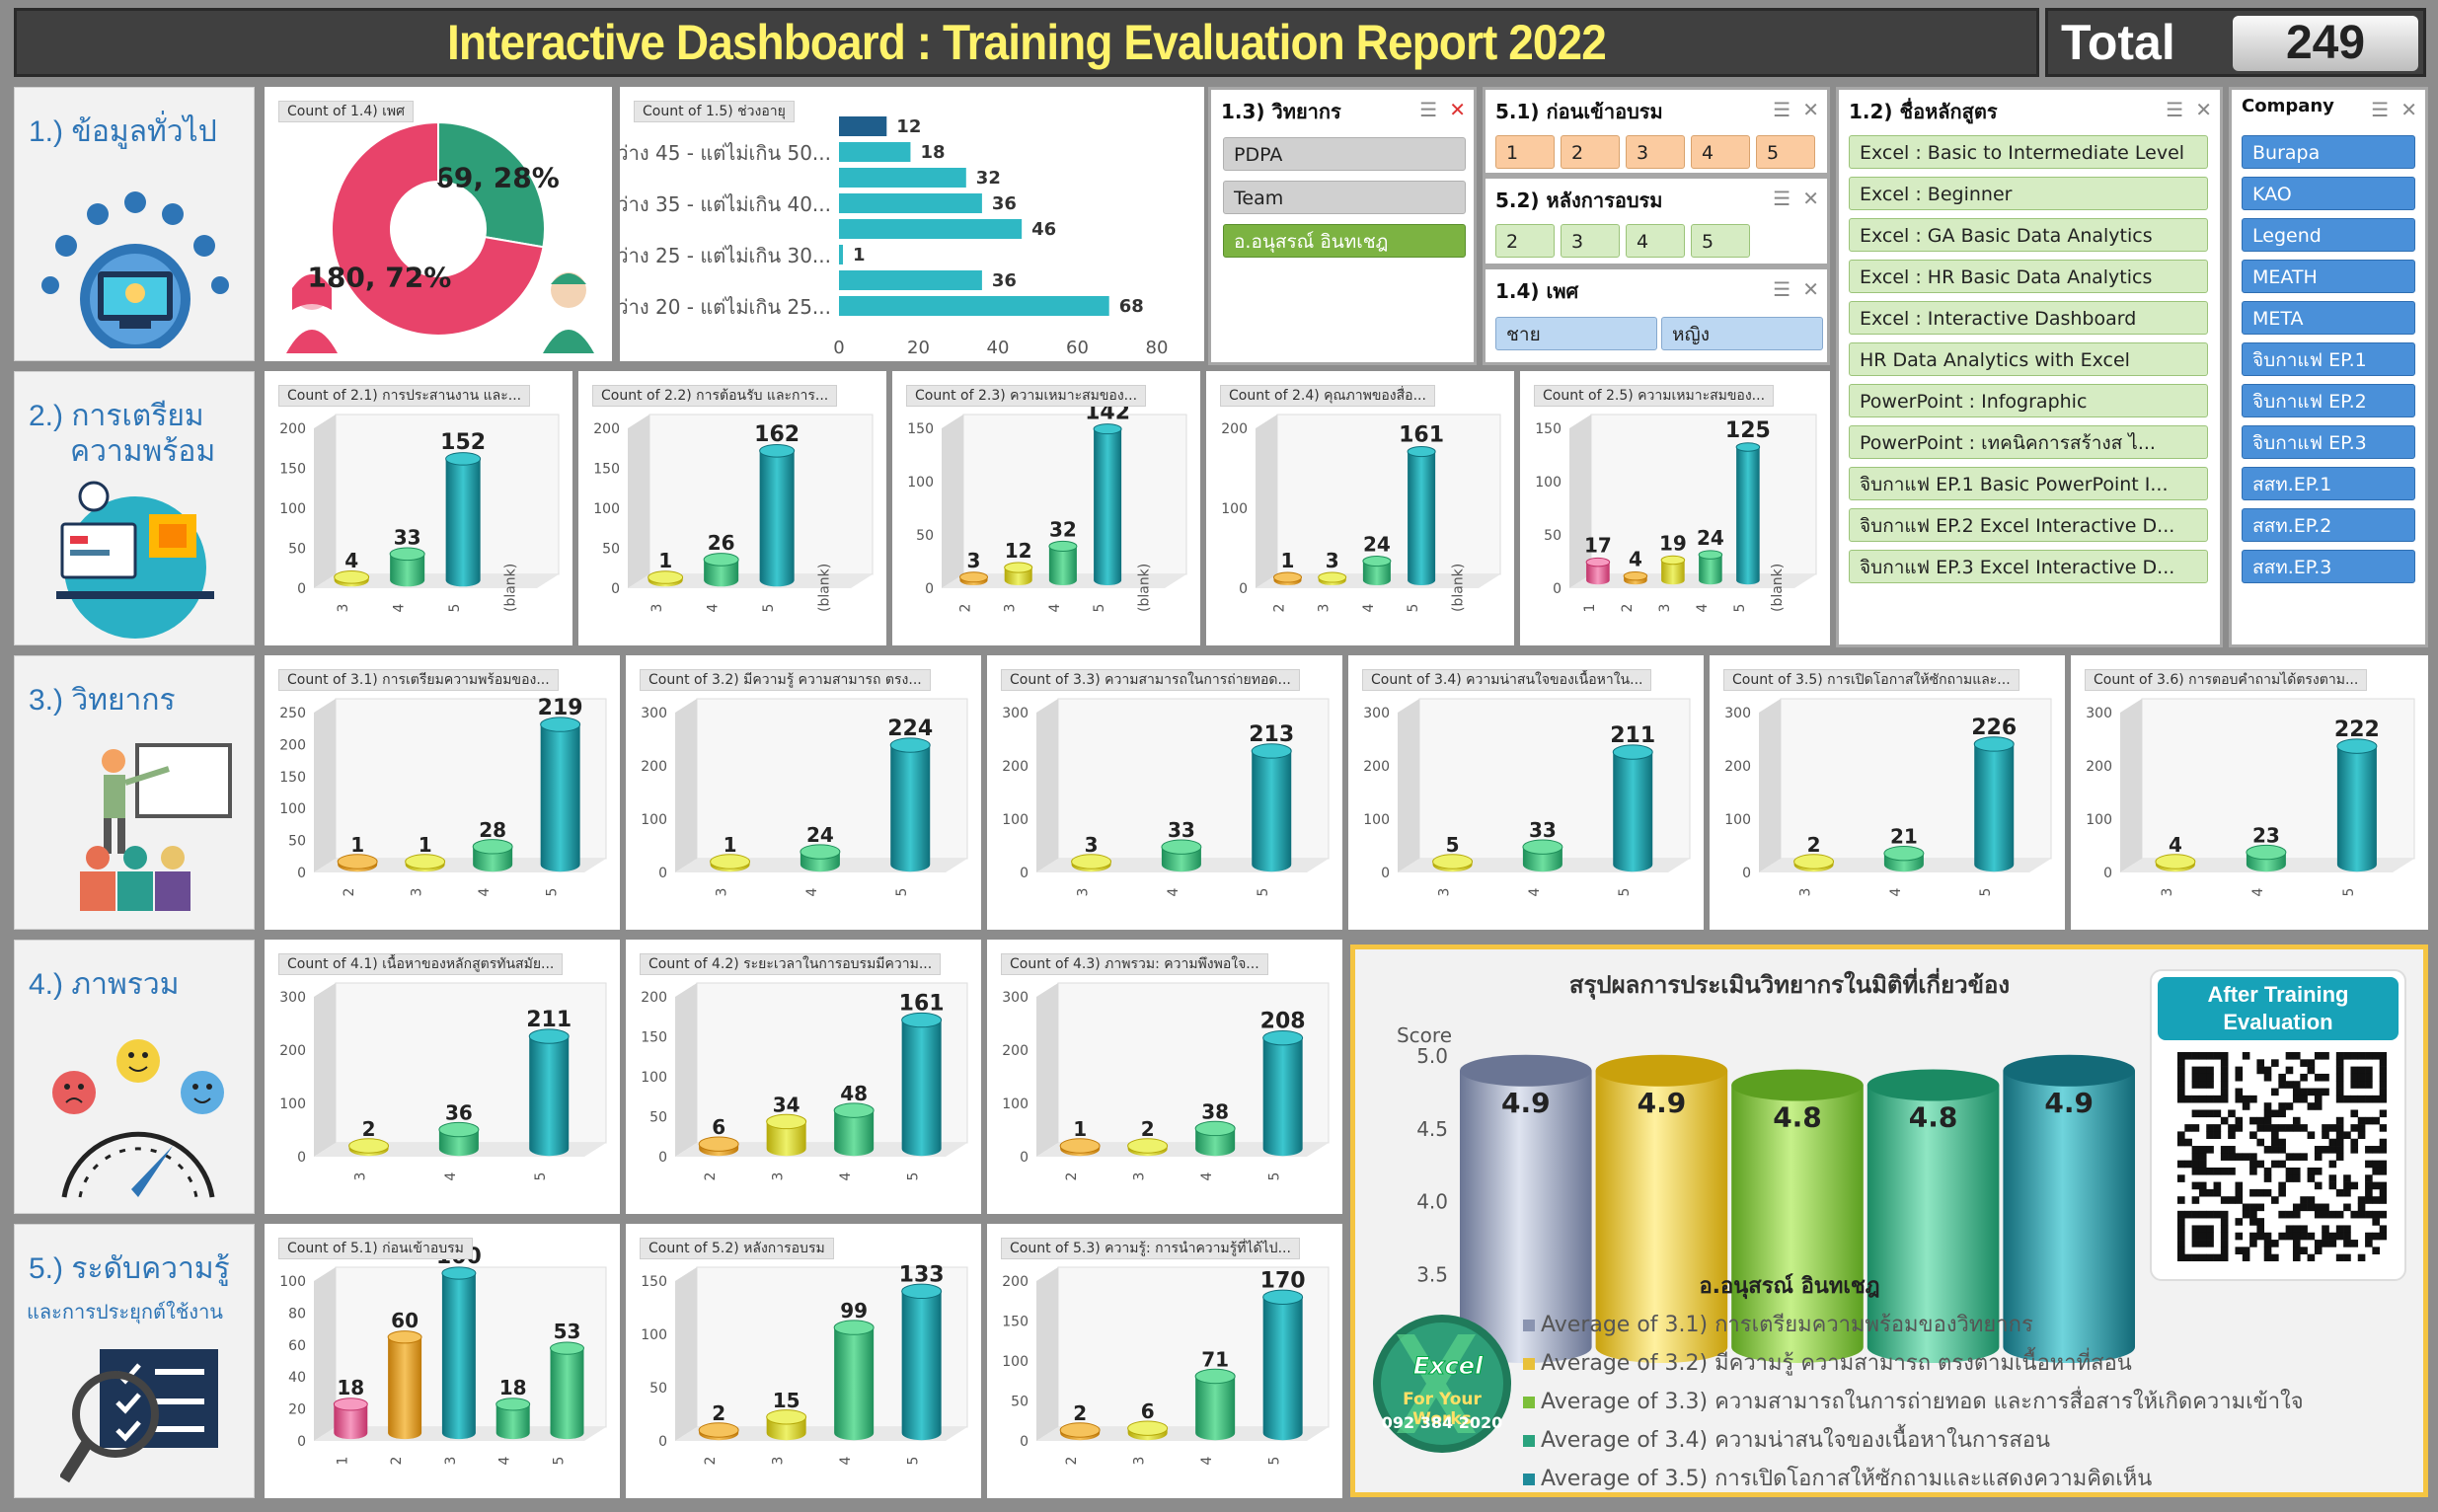 The image size is (2438, 1512). What do you see at coordinates (1525, 152) in the screenshot?
I see `slicer-item: 1` at bounding box center [1525, 152].